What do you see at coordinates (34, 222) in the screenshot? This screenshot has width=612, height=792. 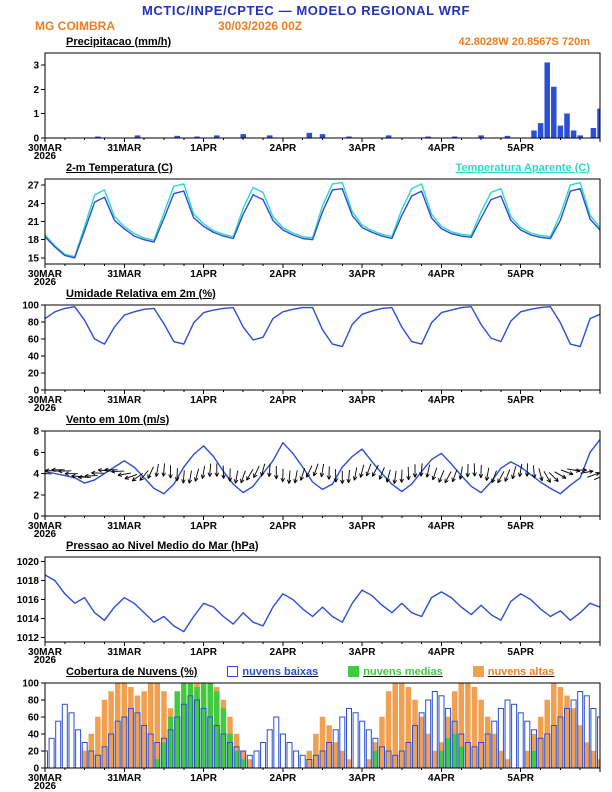 I see `svg-text: 21` at bounding box center [34, 222].